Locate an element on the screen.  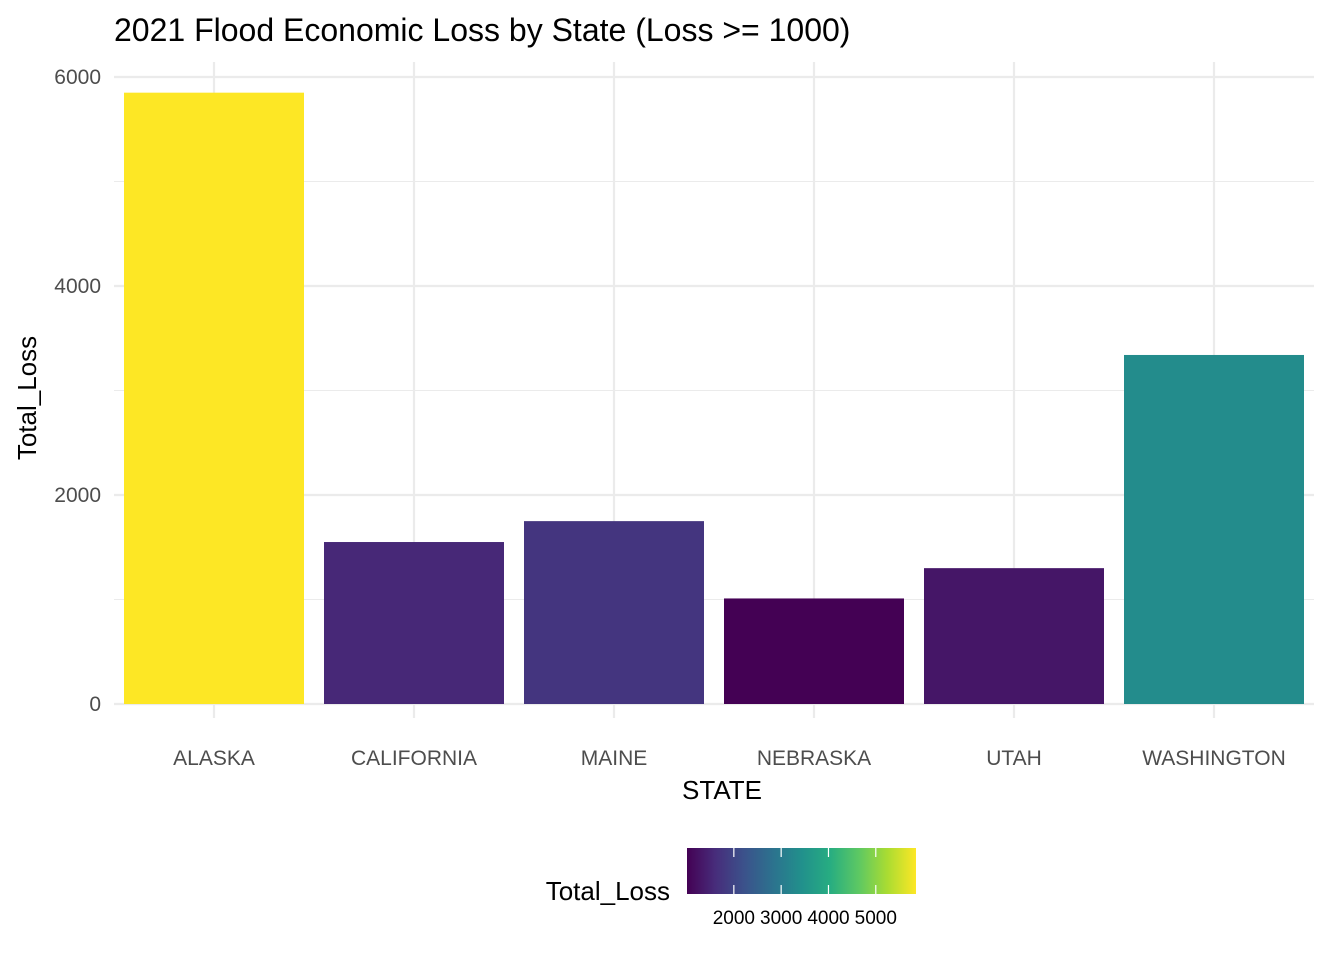
bar-nebraska is located at coordinates (814, 651).